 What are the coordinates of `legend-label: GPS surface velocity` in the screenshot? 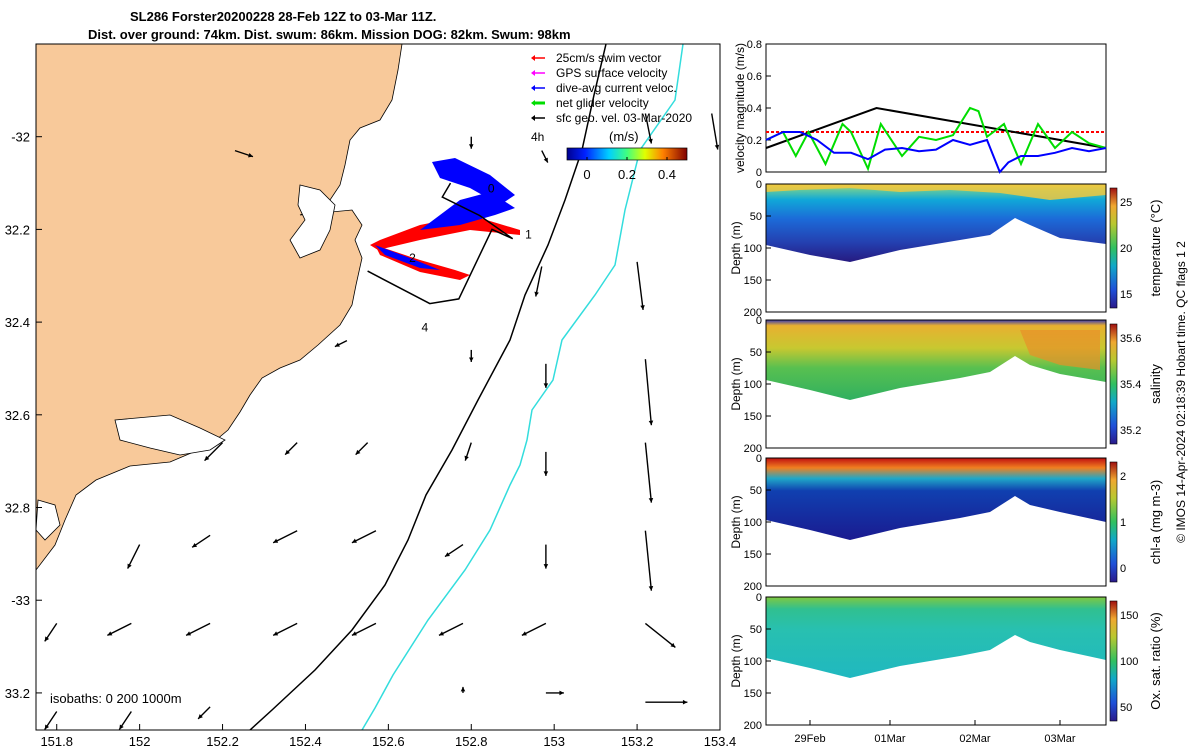 It's located at (611, 73).